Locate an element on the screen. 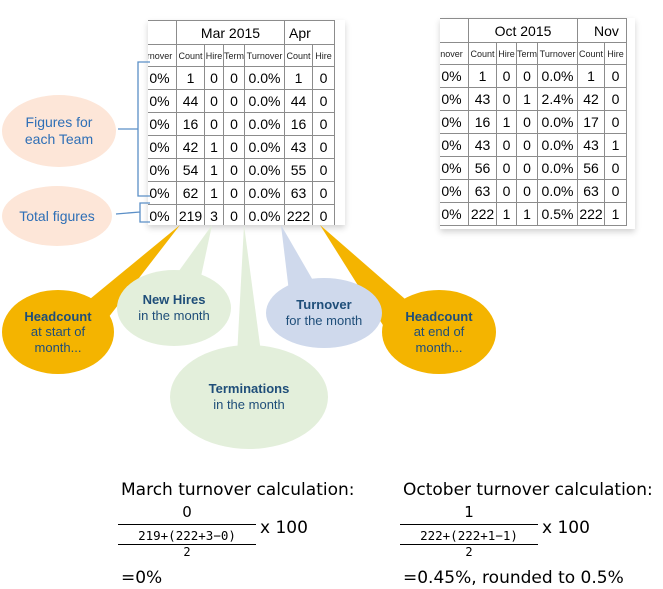 The image size is (663, 589). table-row: 0% 63 0 0 0.0% 63 0 is located at coordinates (533, 191).